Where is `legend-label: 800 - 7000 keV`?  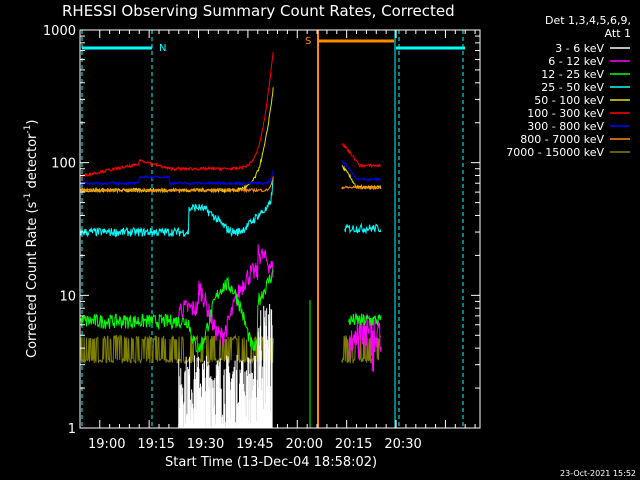
legend-label: 800 - 7000 keV is located at coordinates (562, 139).